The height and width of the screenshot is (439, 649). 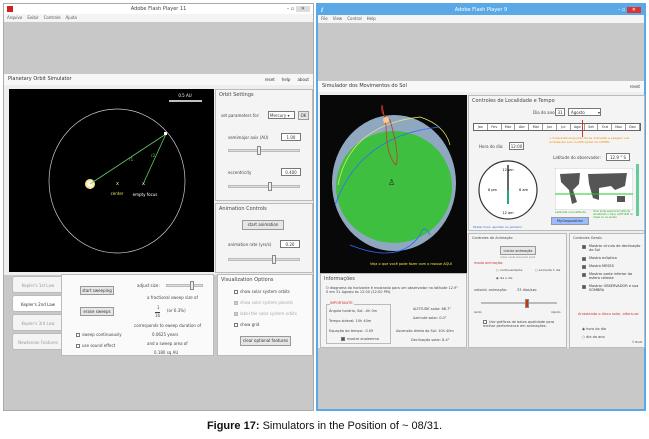 I want to click on important-label: IMPORTANTE:, so click(x=342, y=303).